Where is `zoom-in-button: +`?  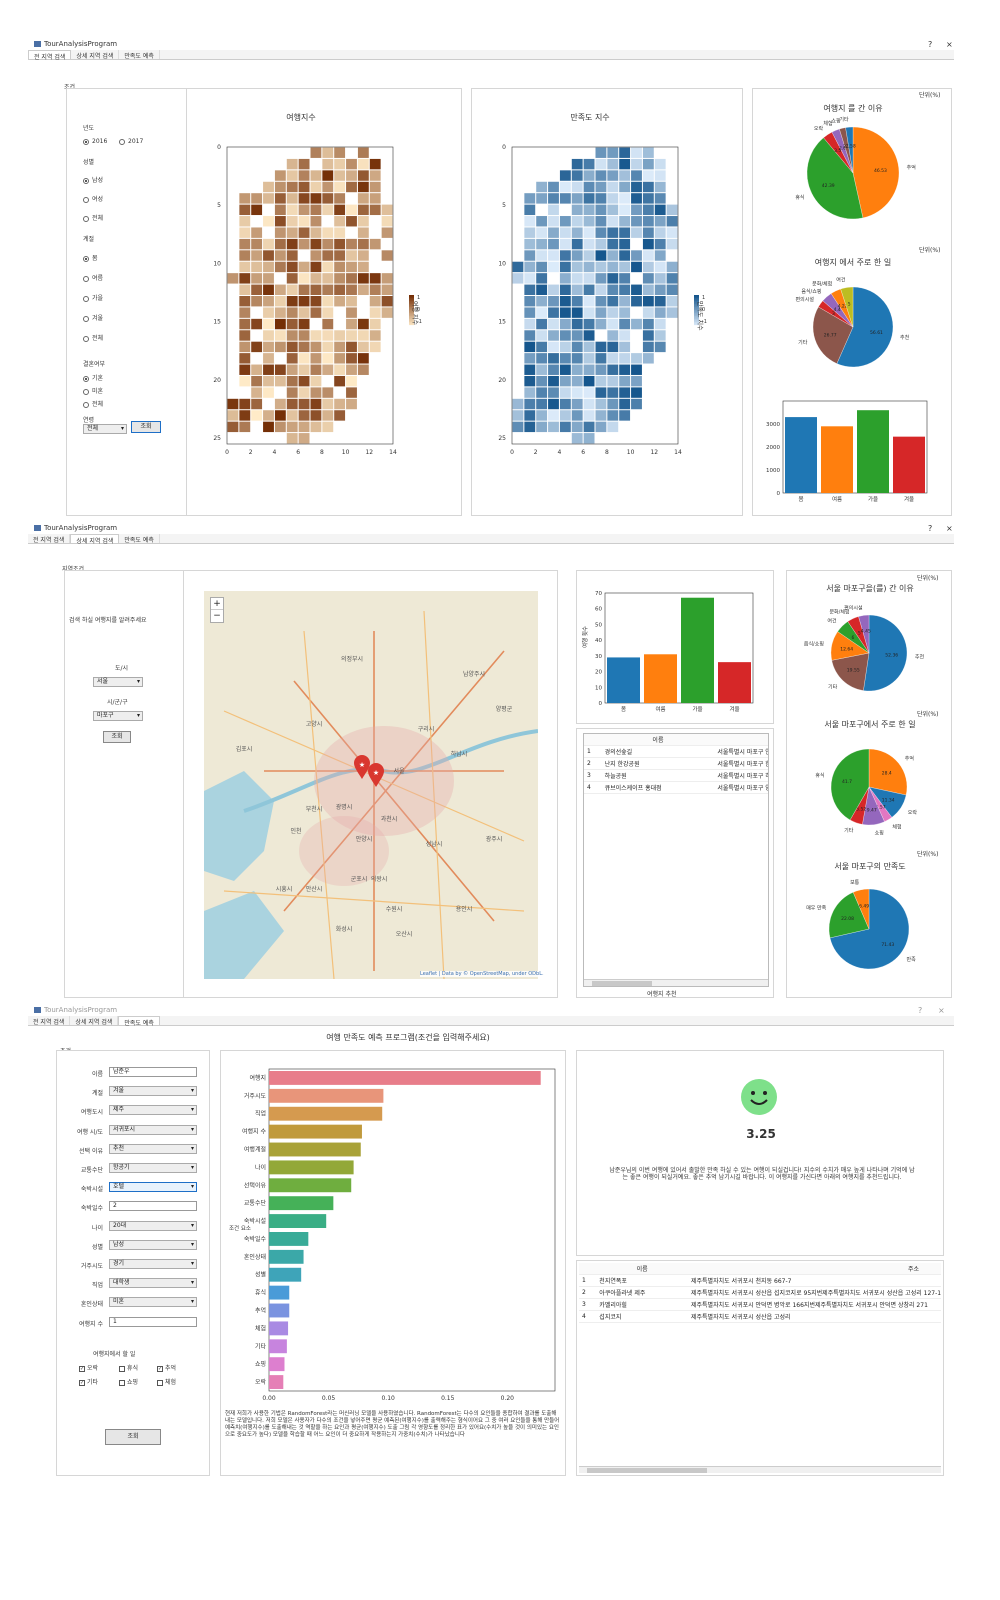
zoom-in-button: + is located at coordinates (217, 604).